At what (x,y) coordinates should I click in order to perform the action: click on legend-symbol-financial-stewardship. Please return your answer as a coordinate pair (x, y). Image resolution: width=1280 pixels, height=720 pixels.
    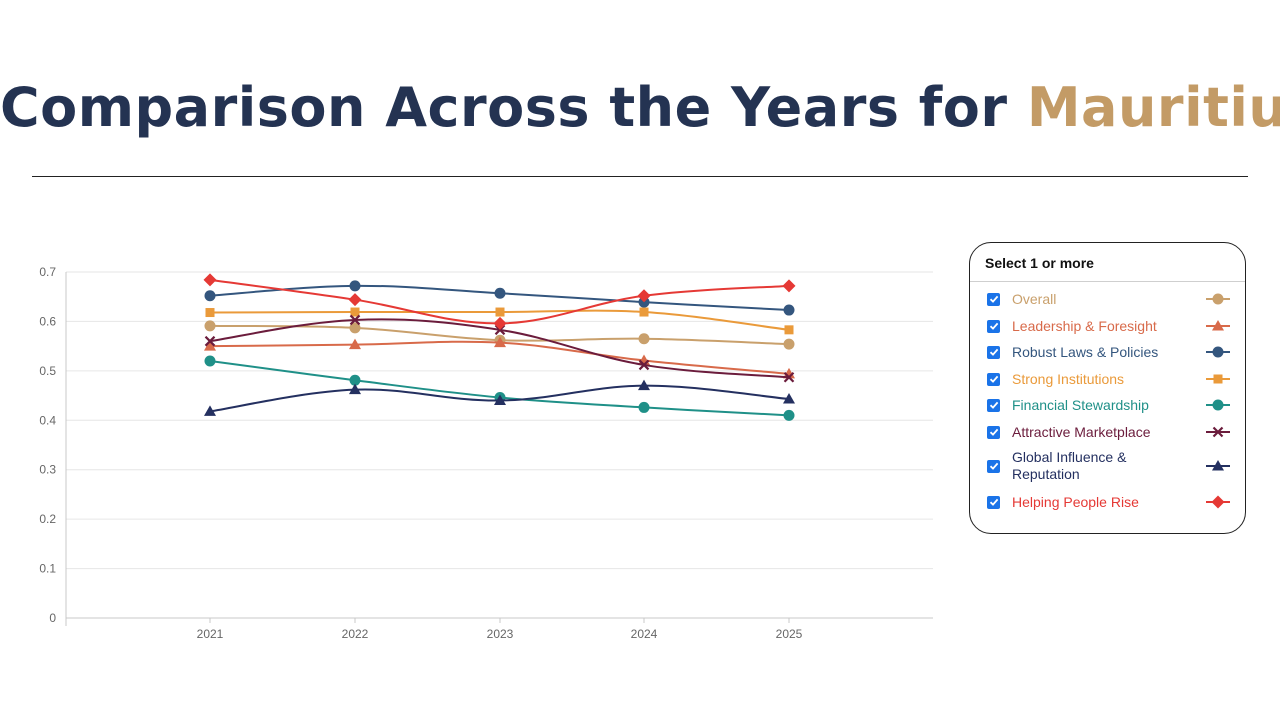
    Looking at the image, I should click on (1218, 405).